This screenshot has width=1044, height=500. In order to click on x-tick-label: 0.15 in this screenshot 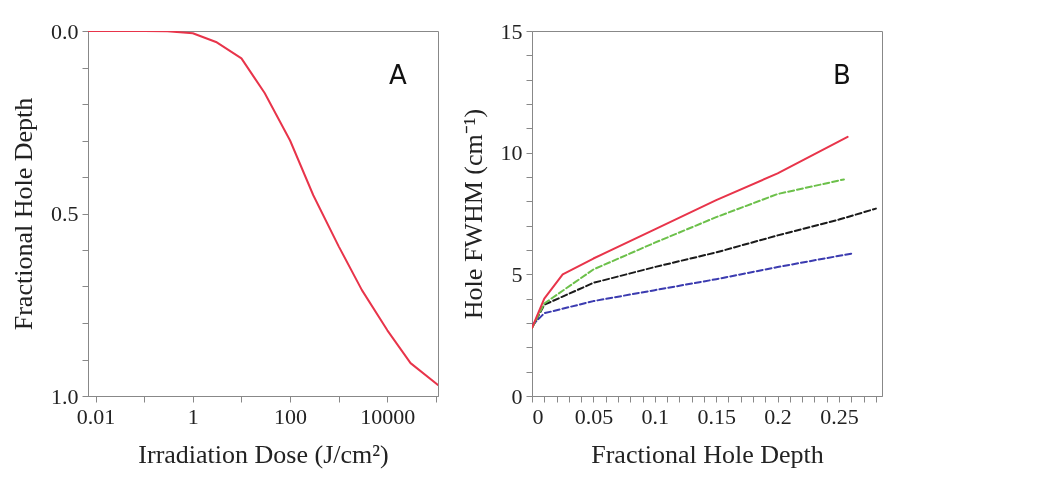, I will do `click(716, 416)`.